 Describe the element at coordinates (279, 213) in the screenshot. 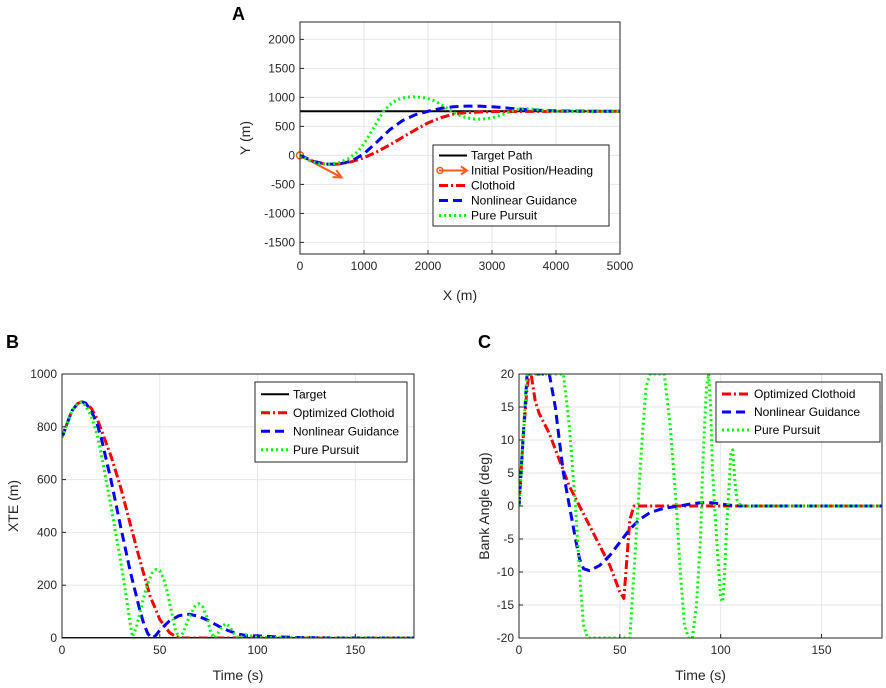

I see `y-tick-label: -1000` at that location.